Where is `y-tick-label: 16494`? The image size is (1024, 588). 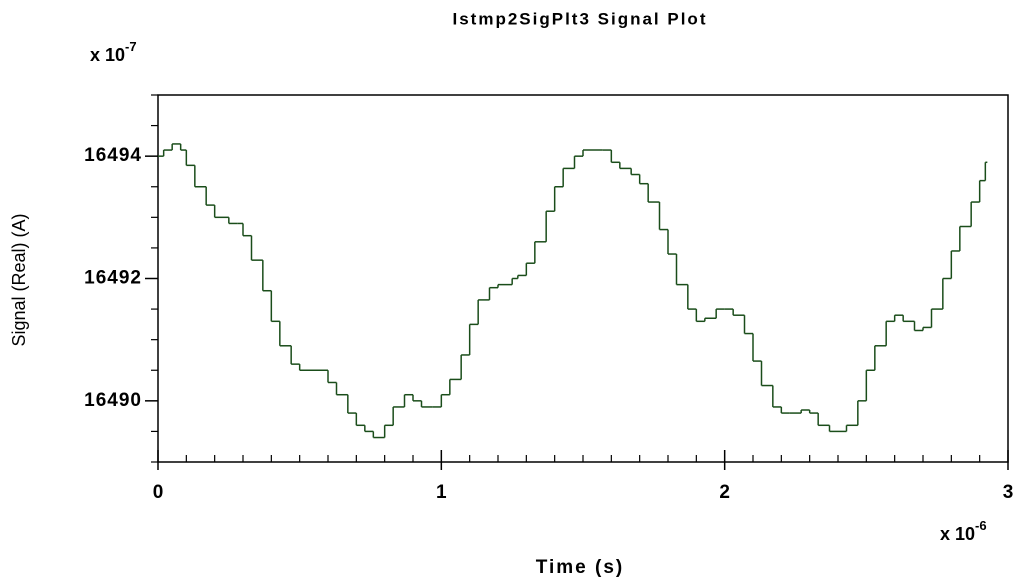 y-tick-label: 16494 is located at coordinates (113, 155).